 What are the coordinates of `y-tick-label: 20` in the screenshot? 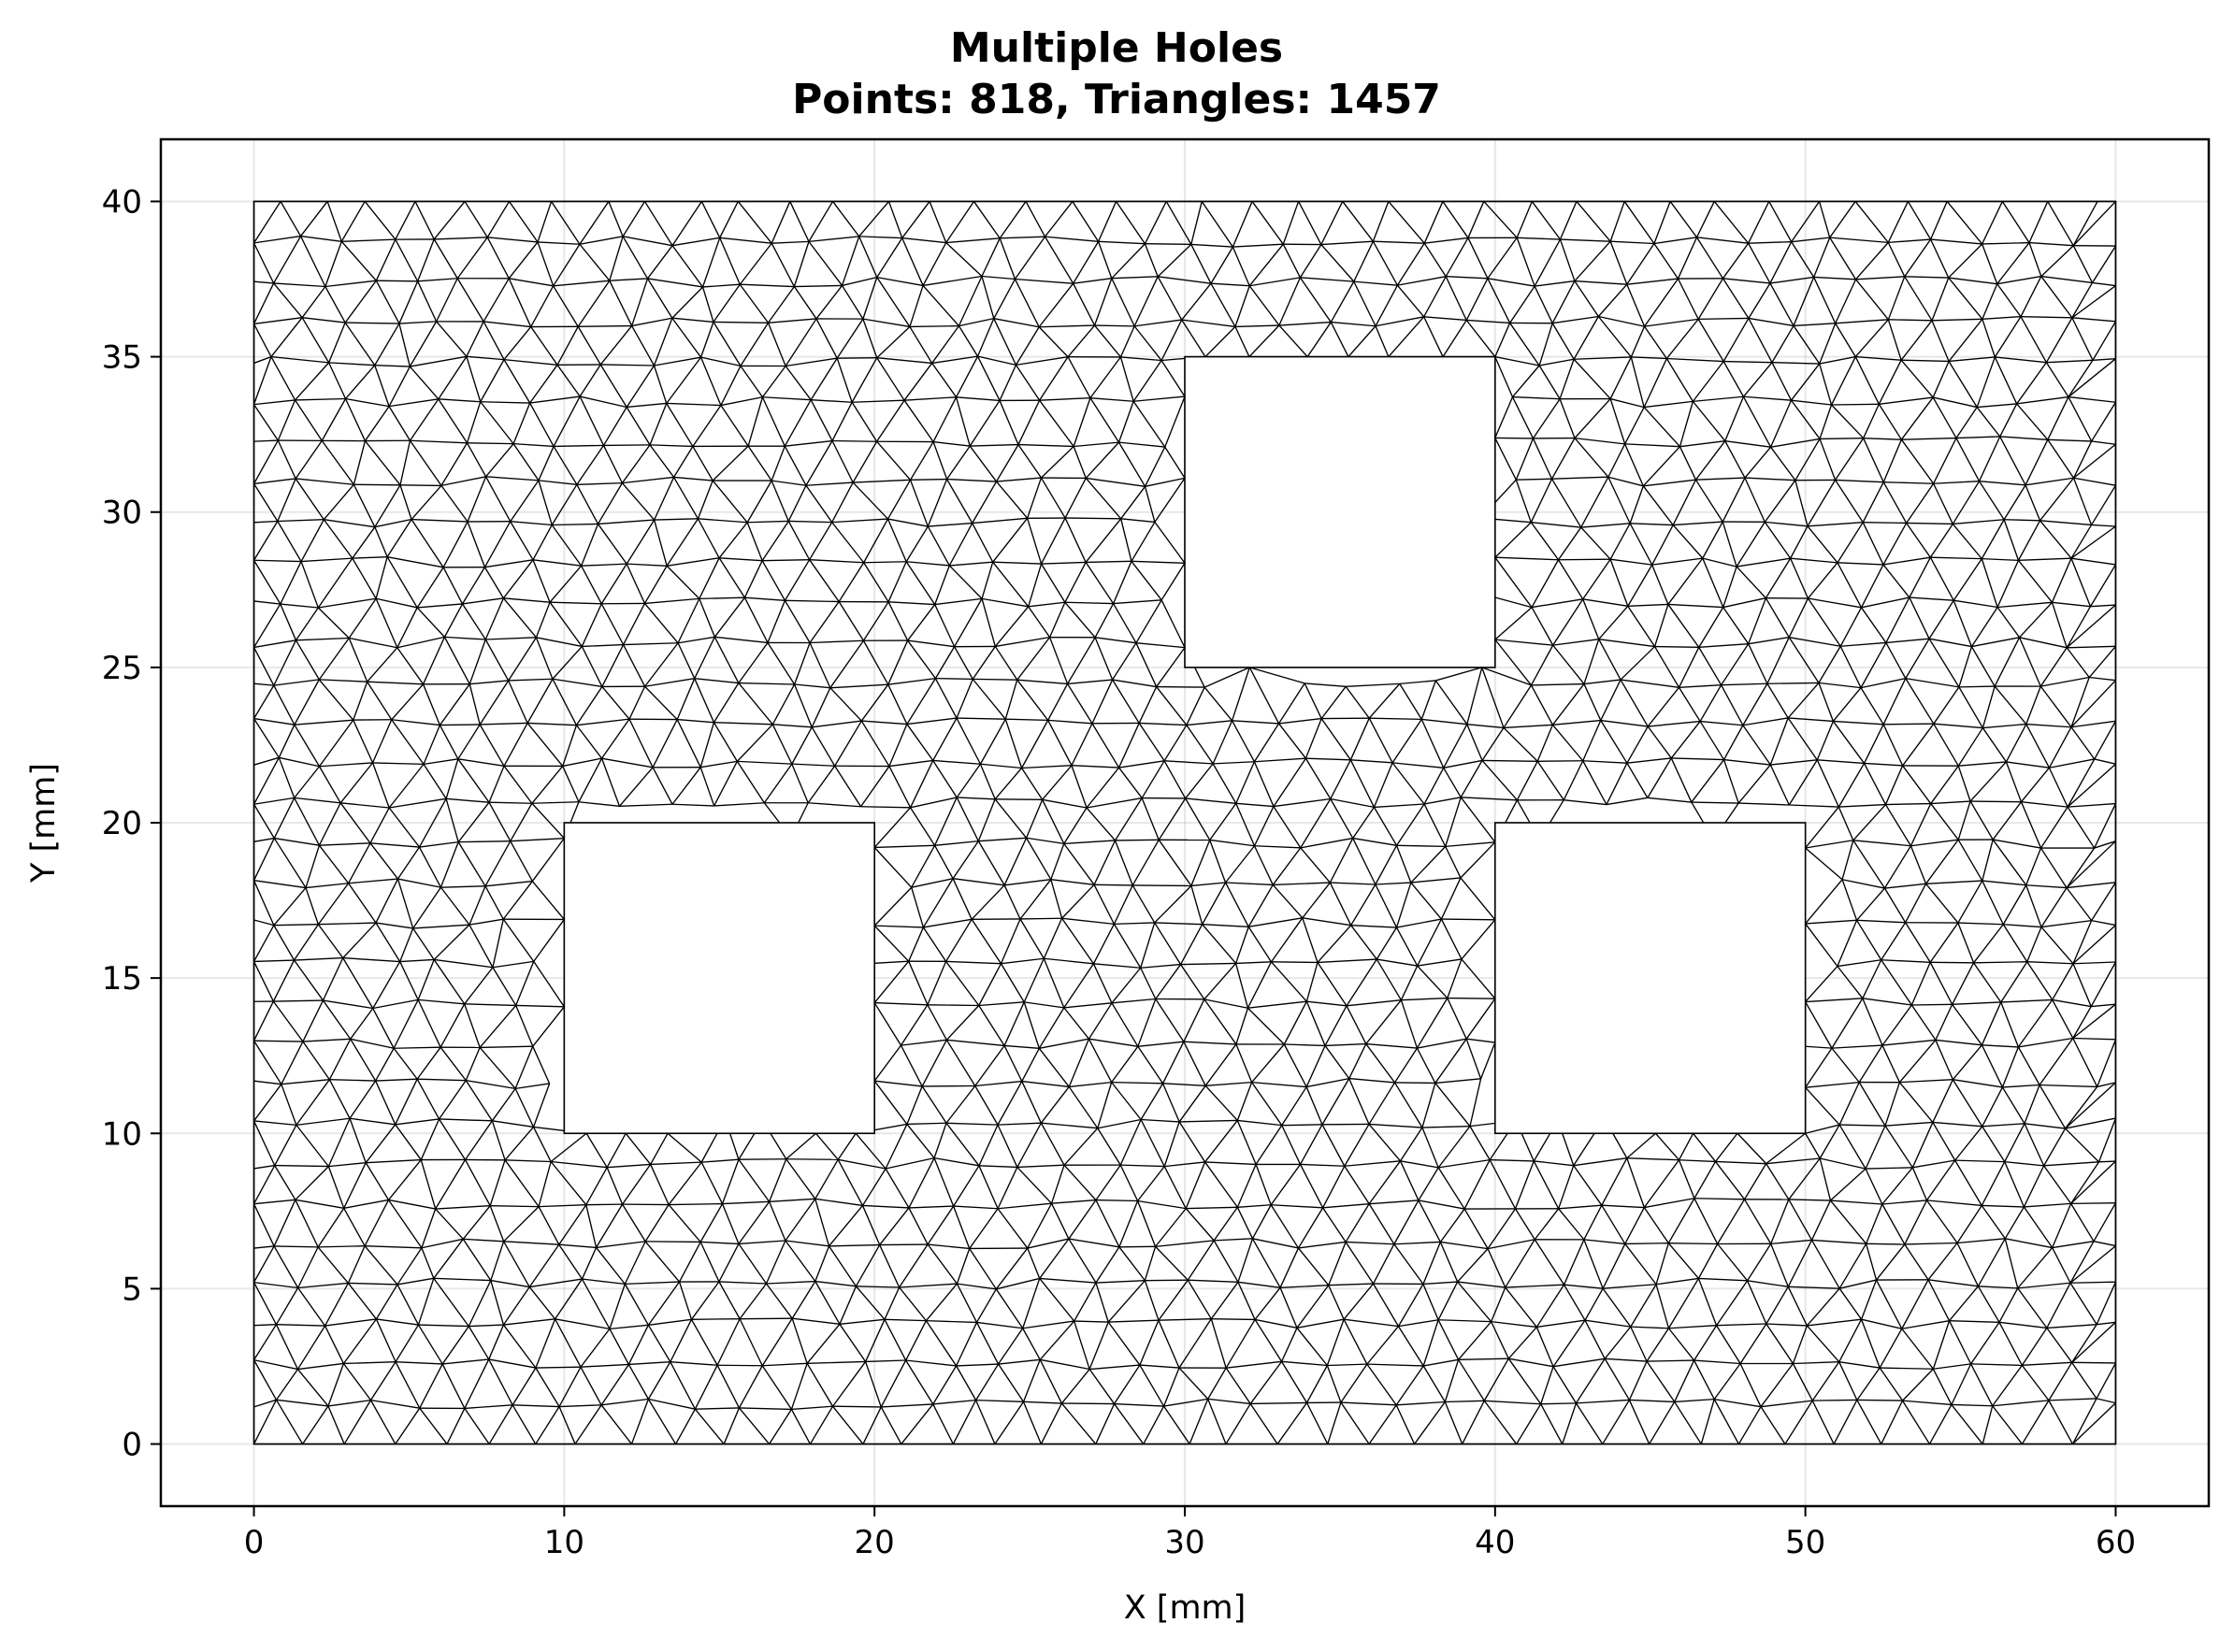 It's located at (122, 823).